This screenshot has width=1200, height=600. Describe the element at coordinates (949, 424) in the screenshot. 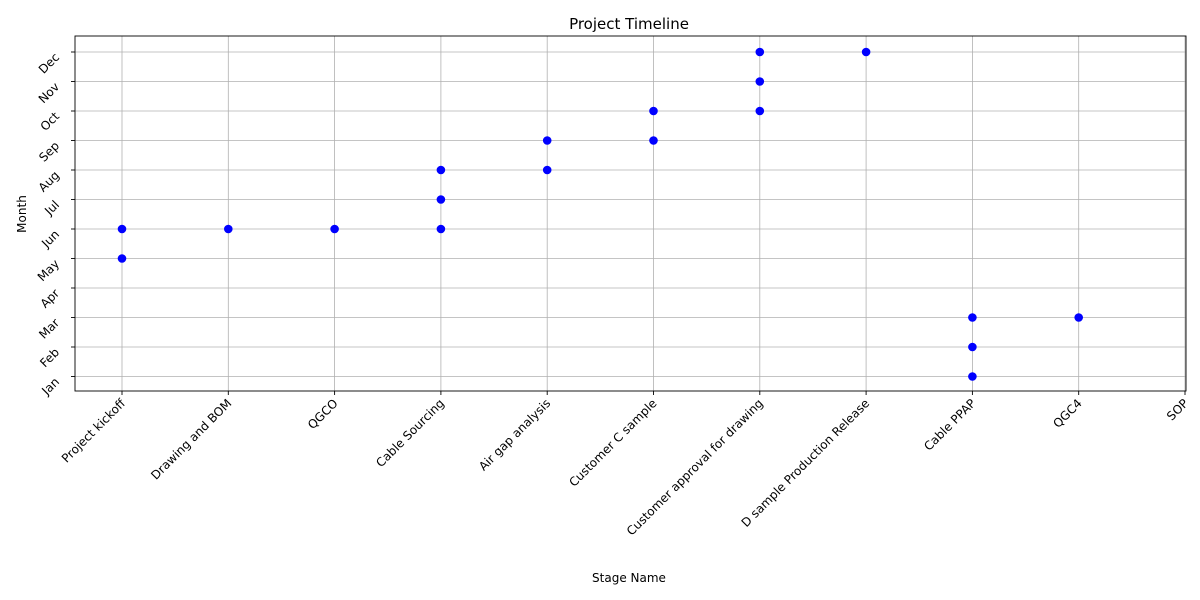

I see `x-tick-label: Cable PPAP` at that location.